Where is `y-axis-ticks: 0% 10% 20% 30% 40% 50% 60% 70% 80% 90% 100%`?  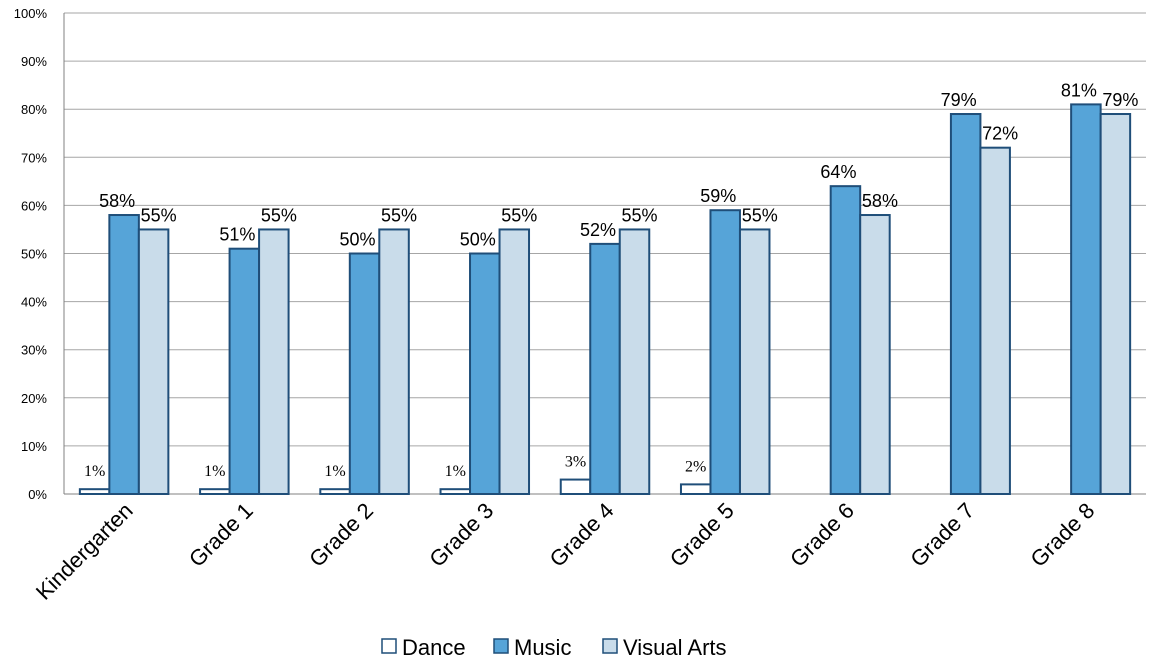
y-axis-ticks: 0% 10% 20% 30% 40% 50% 60% 70% 80% 90% 100% is located at coordinates (31, 254).